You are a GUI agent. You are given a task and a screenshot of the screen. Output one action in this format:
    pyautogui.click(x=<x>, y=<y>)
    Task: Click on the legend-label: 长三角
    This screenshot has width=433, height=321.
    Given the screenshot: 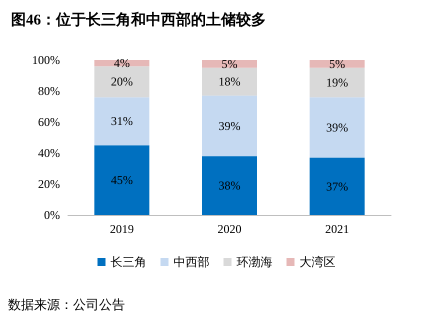 What is the action you would take?
    pyautogui.click(x=128, y=262)
    